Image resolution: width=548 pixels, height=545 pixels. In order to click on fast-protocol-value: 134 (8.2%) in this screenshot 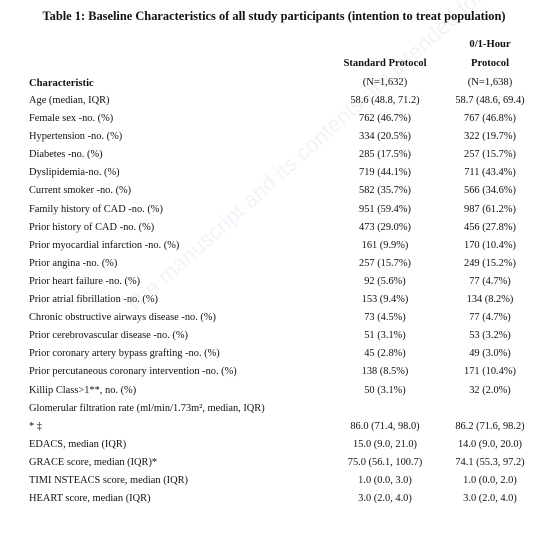, I will do `click(490, 300)`.